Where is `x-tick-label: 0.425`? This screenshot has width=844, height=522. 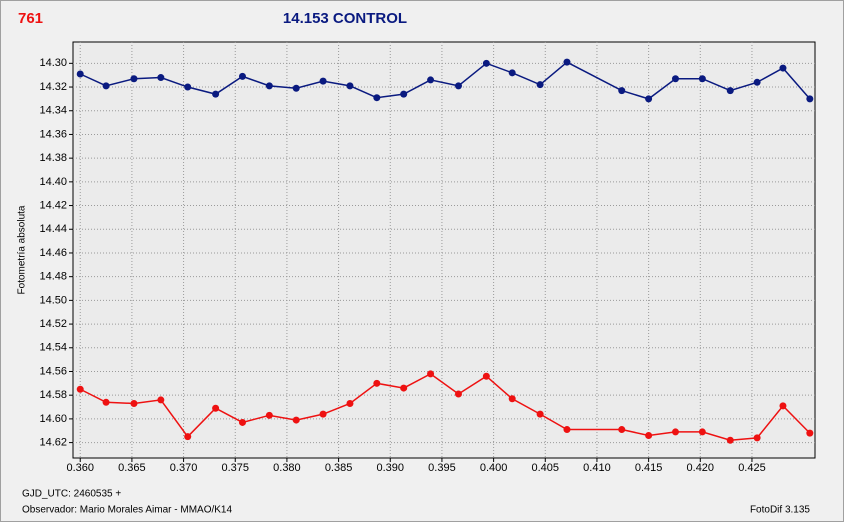 x-tick-label: 0.425 is located at coordinates (752, 468).